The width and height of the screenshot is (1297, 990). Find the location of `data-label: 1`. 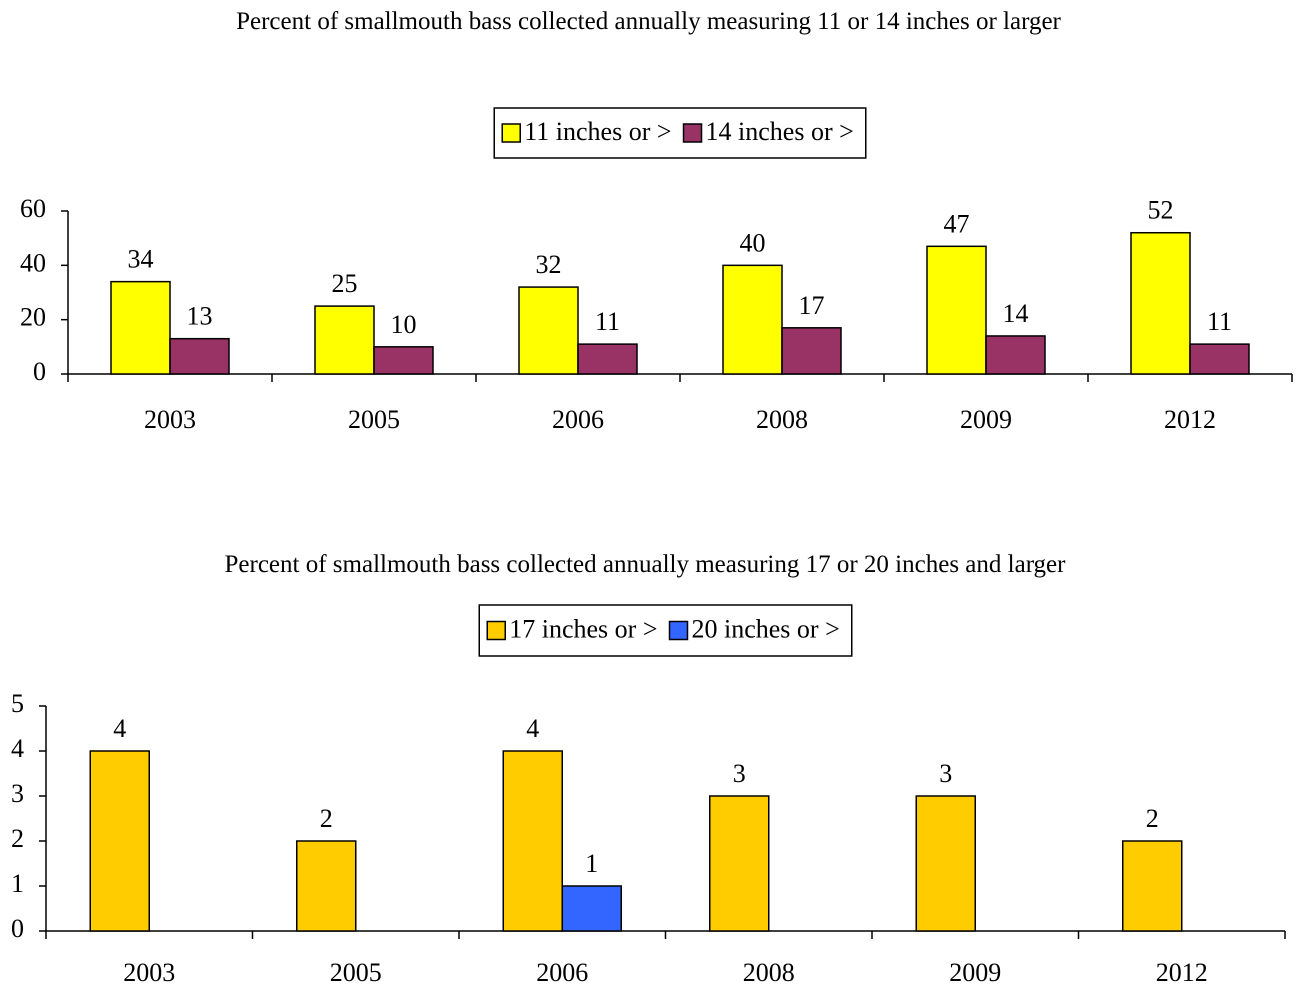

data-label: 1 is located at coordinates (591, 863).